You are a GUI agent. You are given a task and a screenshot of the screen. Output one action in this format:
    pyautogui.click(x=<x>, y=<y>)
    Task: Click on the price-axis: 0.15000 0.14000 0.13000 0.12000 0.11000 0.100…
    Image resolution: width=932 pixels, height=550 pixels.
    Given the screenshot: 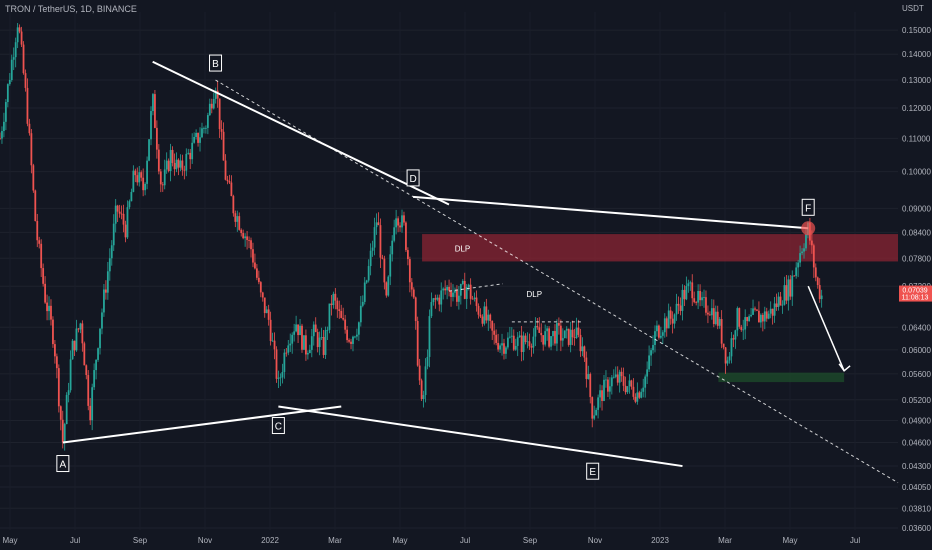 What is the action you would take?
    pyautogui.click(x=915, y=279)
    